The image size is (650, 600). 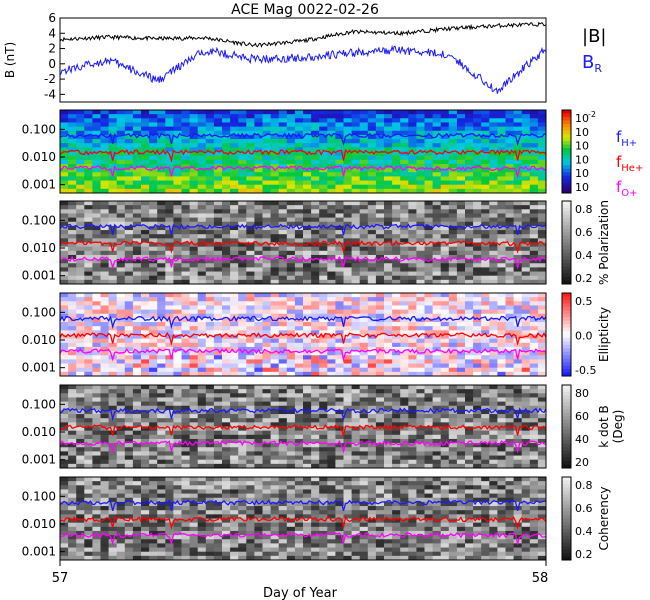 What do you see at coordinates (303, 431) in the screenshot?
I see `frequency-line-f-he` at bounding box center [303, 431].